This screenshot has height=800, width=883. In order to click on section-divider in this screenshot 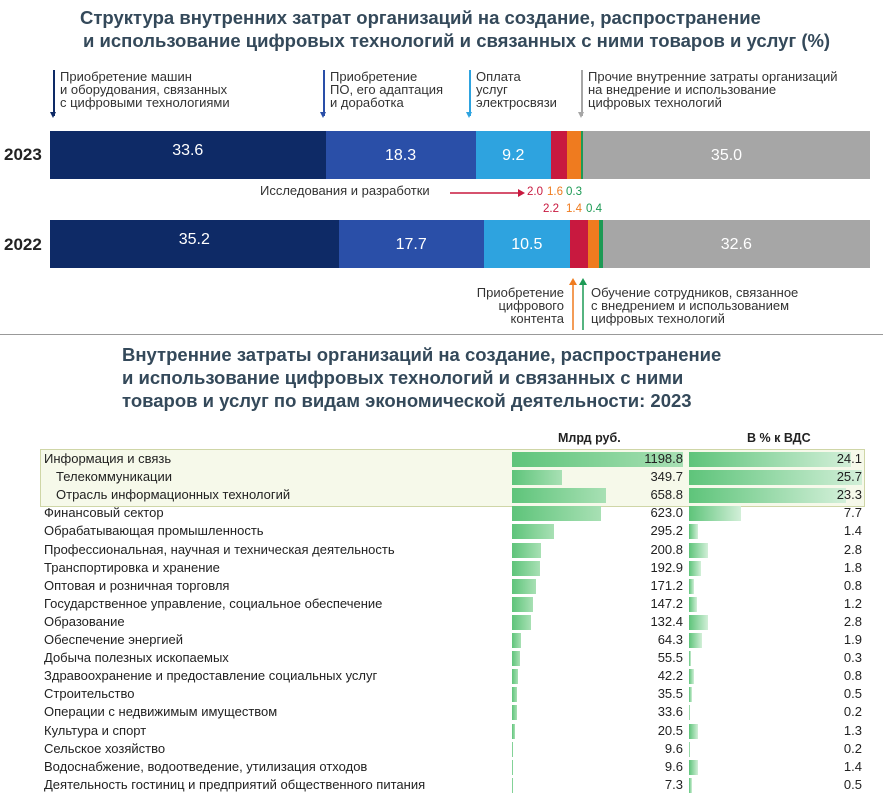, I will do `click(441, 334)`.